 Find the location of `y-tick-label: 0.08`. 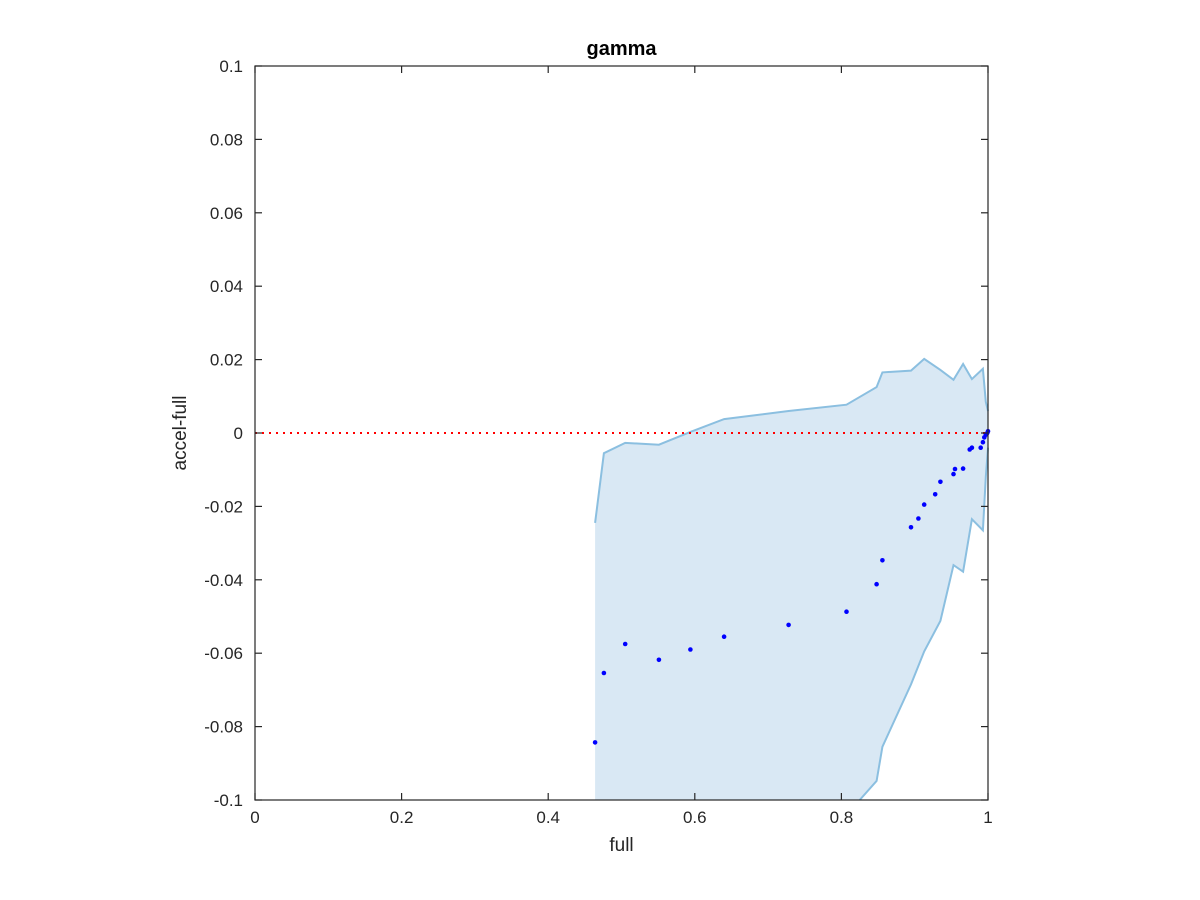

y-tick-label: 0.08 is located at coordinates (226, 139).